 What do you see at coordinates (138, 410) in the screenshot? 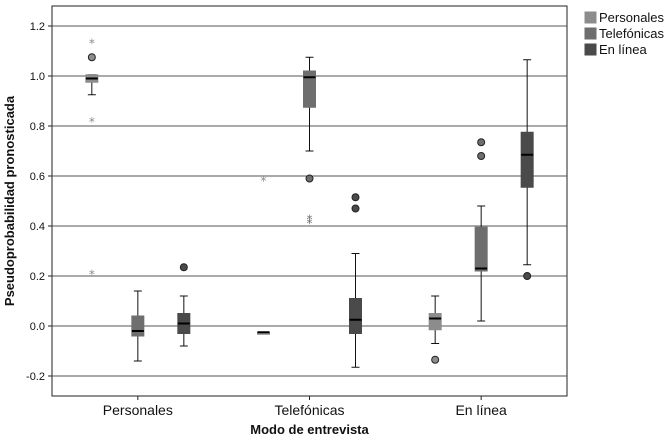
I see `x-tick-label: Personales` at bounding box center [138, 410].